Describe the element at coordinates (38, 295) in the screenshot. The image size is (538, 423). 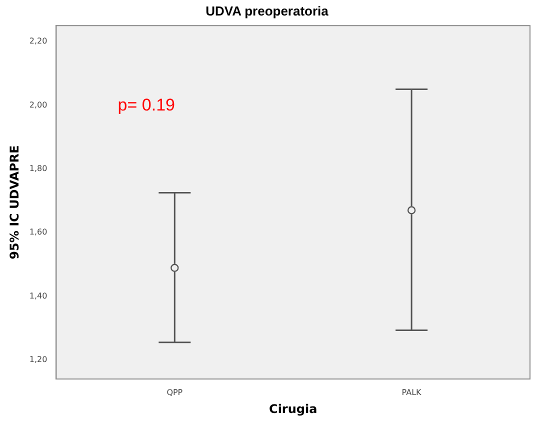
I see `y-tick-label: 1,40` at that location.